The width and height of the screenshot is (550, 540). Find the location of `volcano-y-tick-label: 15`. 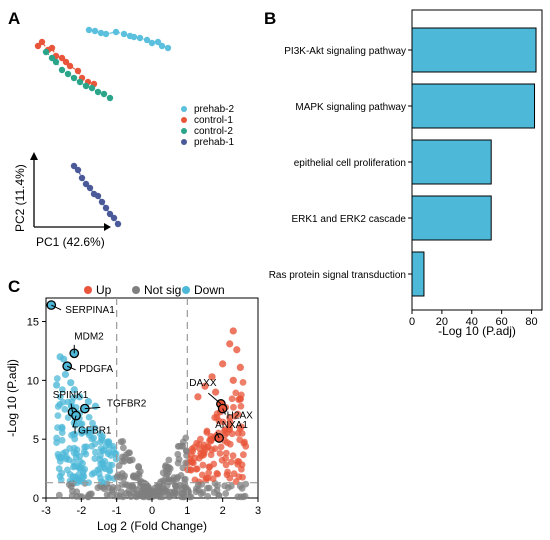

volcano-y-tick-label: 15 is located at coordinates (33, 323).